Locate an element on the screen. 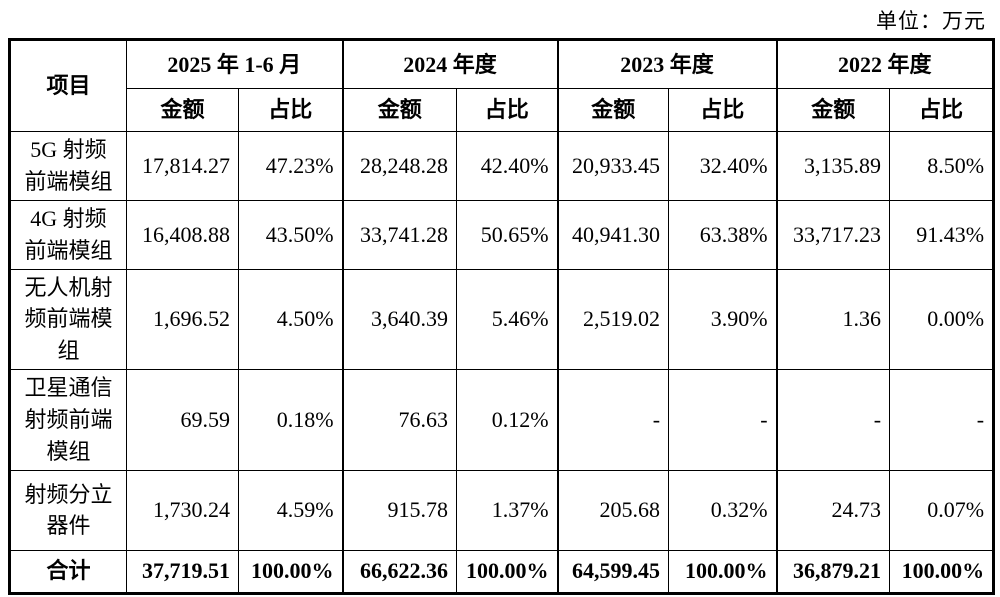 The image size is (1000, 597). ratio-cell: 5.46% is located at coordinates (507, 319).